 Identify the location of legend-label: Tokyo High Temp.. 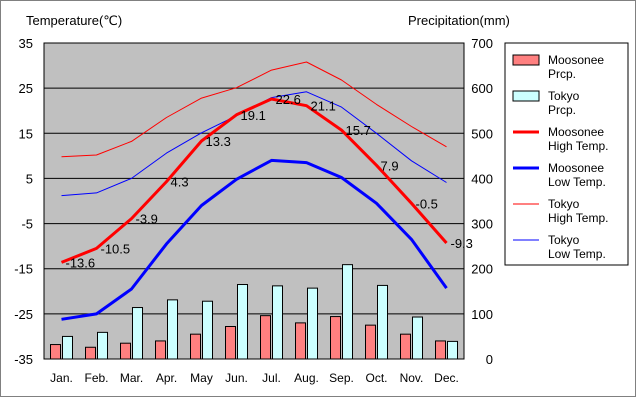
(578, 211).